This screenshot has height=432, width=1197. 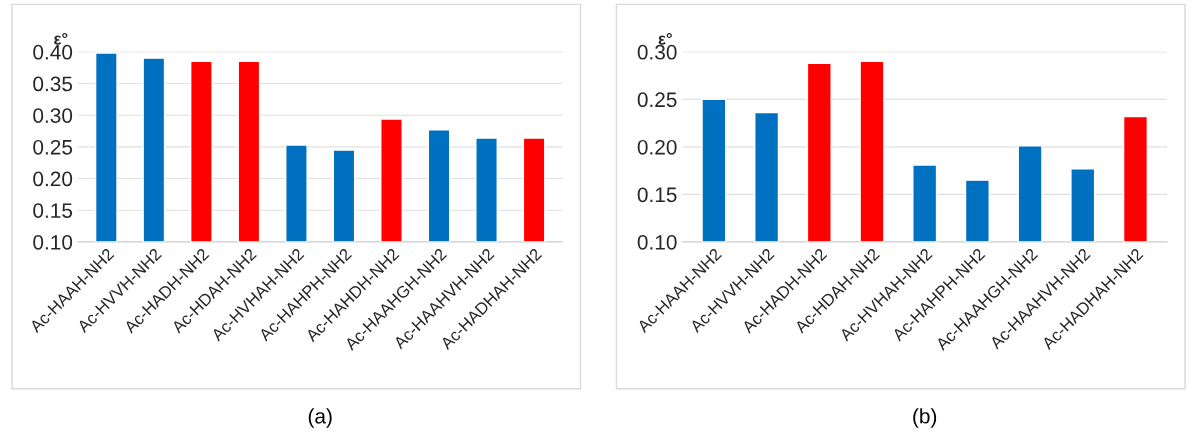 I want to click on y-tick-label: 0.35, so click(x=53, y=84).